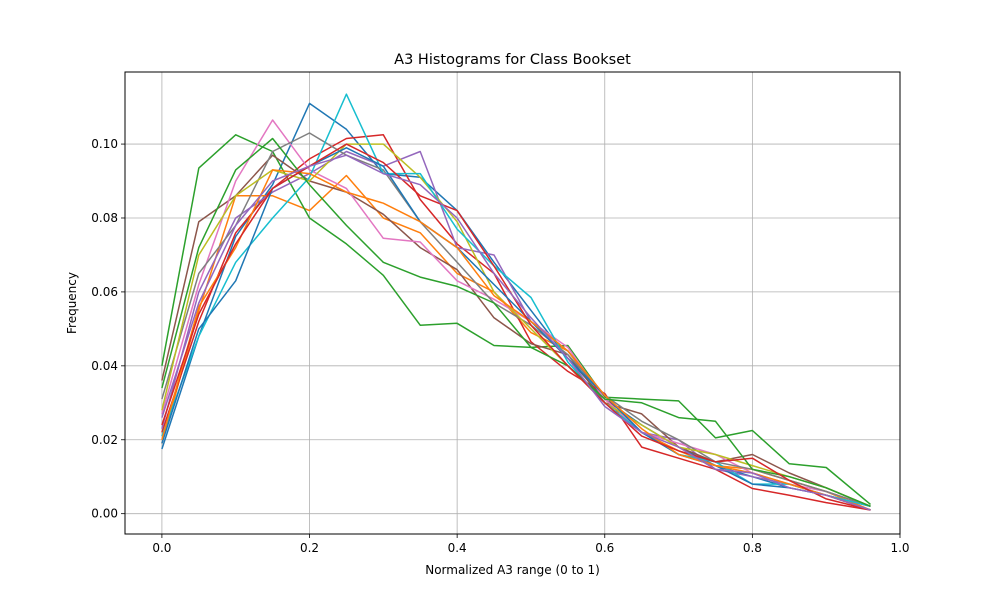 The width and height of the screenshot is (1000, 600). Describe the element at coordinates (72, 303) in the screenshot. I see `y-axis-label: Frequency` at that location.